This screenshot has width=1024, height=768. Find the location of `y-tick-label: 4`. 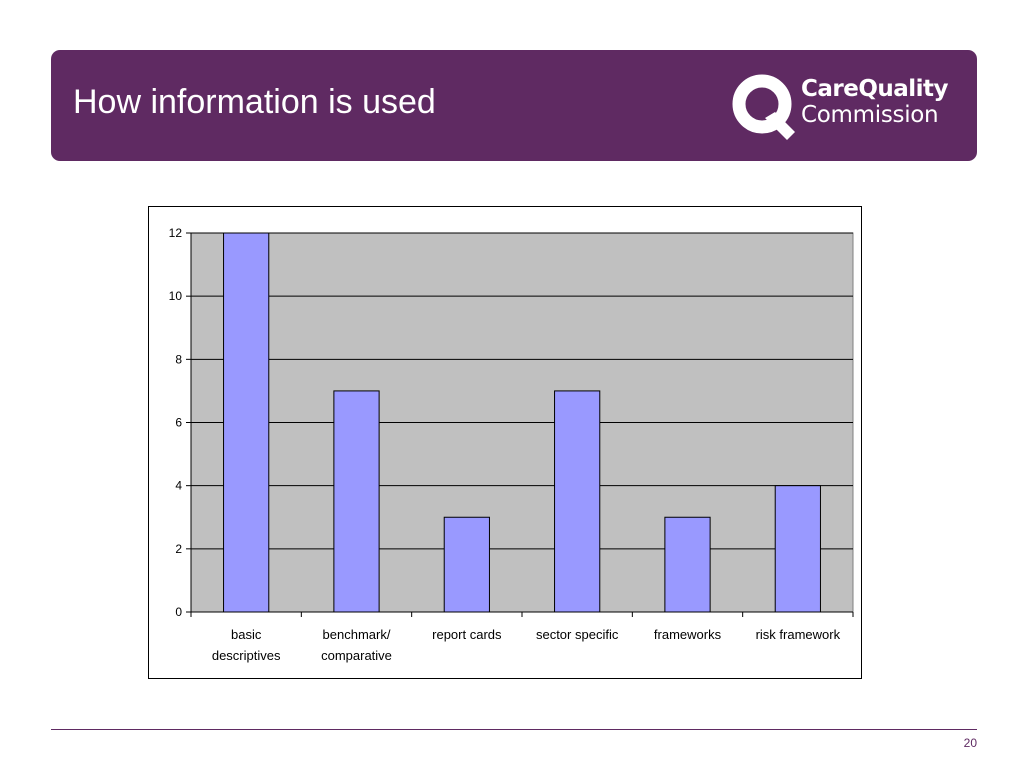

y-tick-label: 4 is located at coordinates (178, 486).